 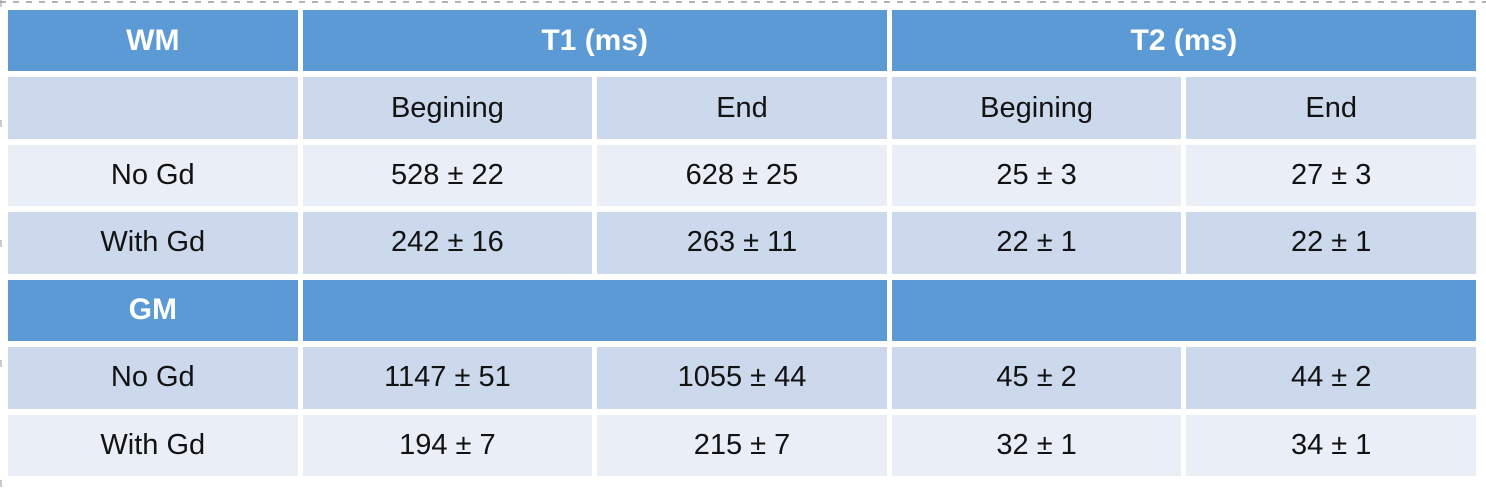 What do you see at coordinates (743, 2) in the screenshot?
I see `placeholder-top-dashed-border` at bounding box center [743, 2].